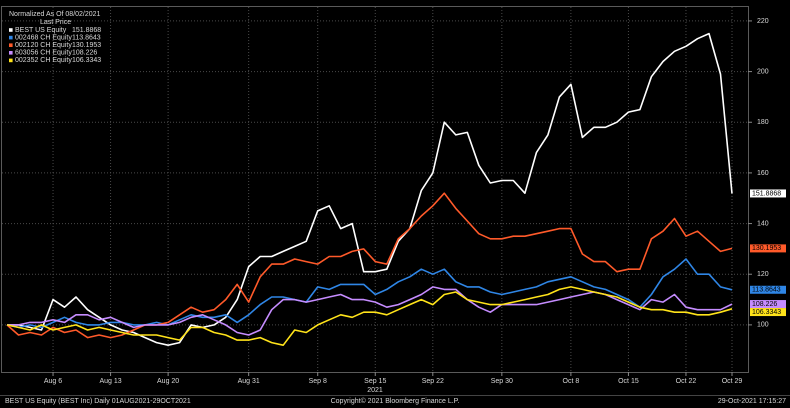 This screenshot has height=408, width=790. What do you see at coordinates (433, 381) in the screenshot?
I see `x-tick-label: Sep 22` at bounding box center [433, 381].